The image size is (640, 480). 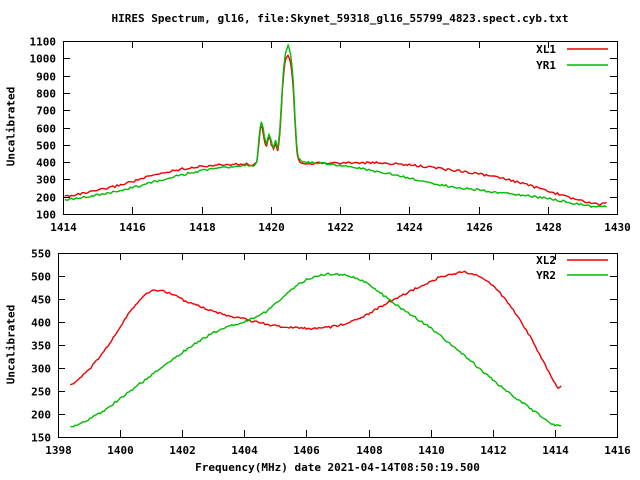 I want to click on y-tick-label: 350, so click(x=41, y=346).